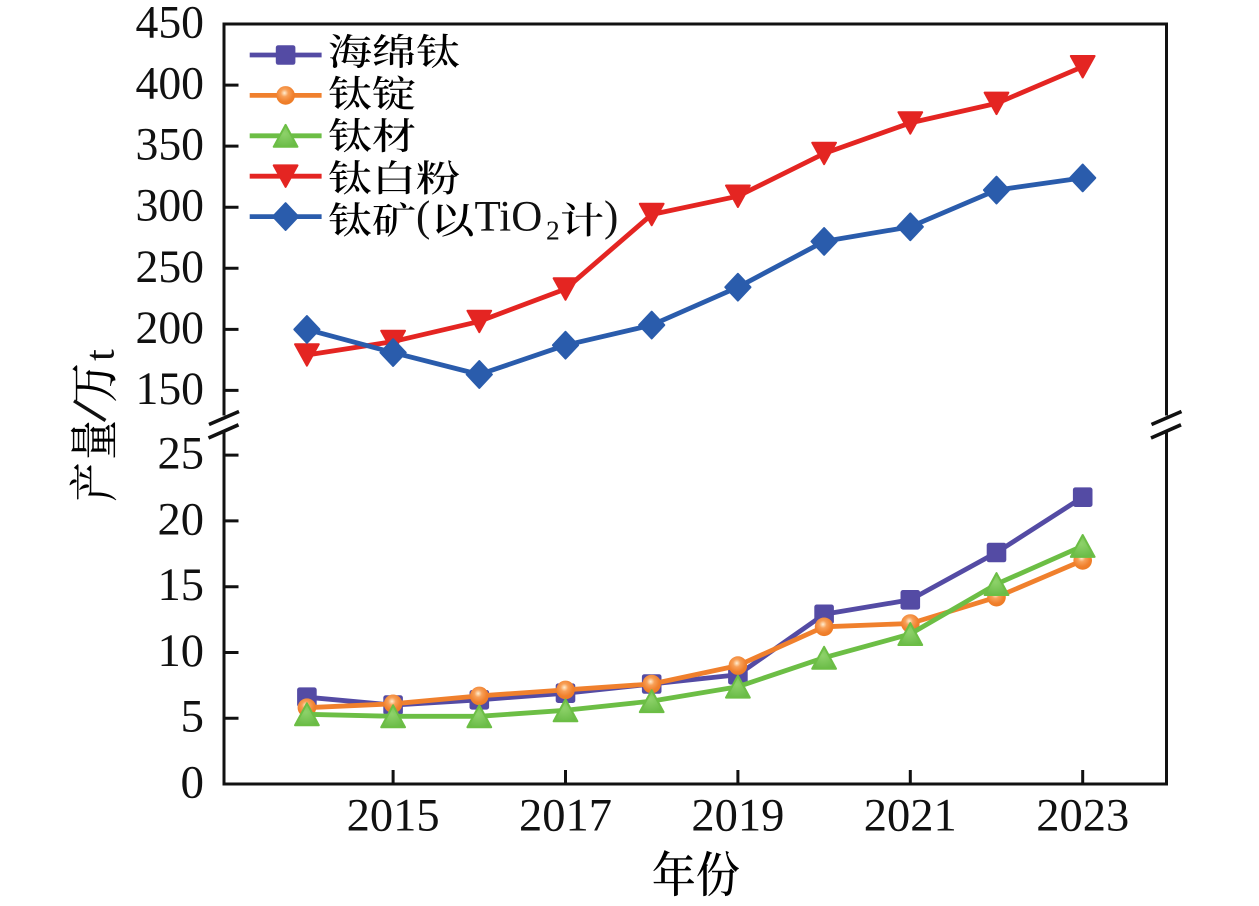  I want to click on svg-text: 2017, so click(565, 816).